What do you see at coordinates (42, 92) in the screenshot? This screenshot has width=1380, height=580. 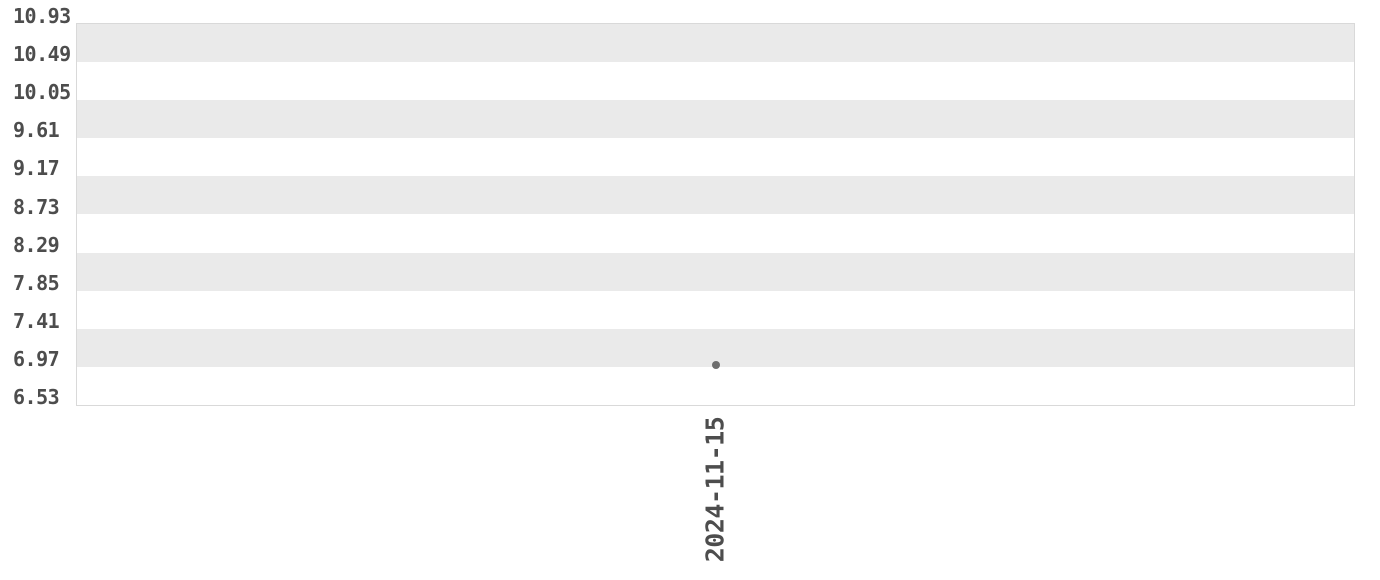 I see `y-tick-label: 10.05` at bounding box center [42, 92].